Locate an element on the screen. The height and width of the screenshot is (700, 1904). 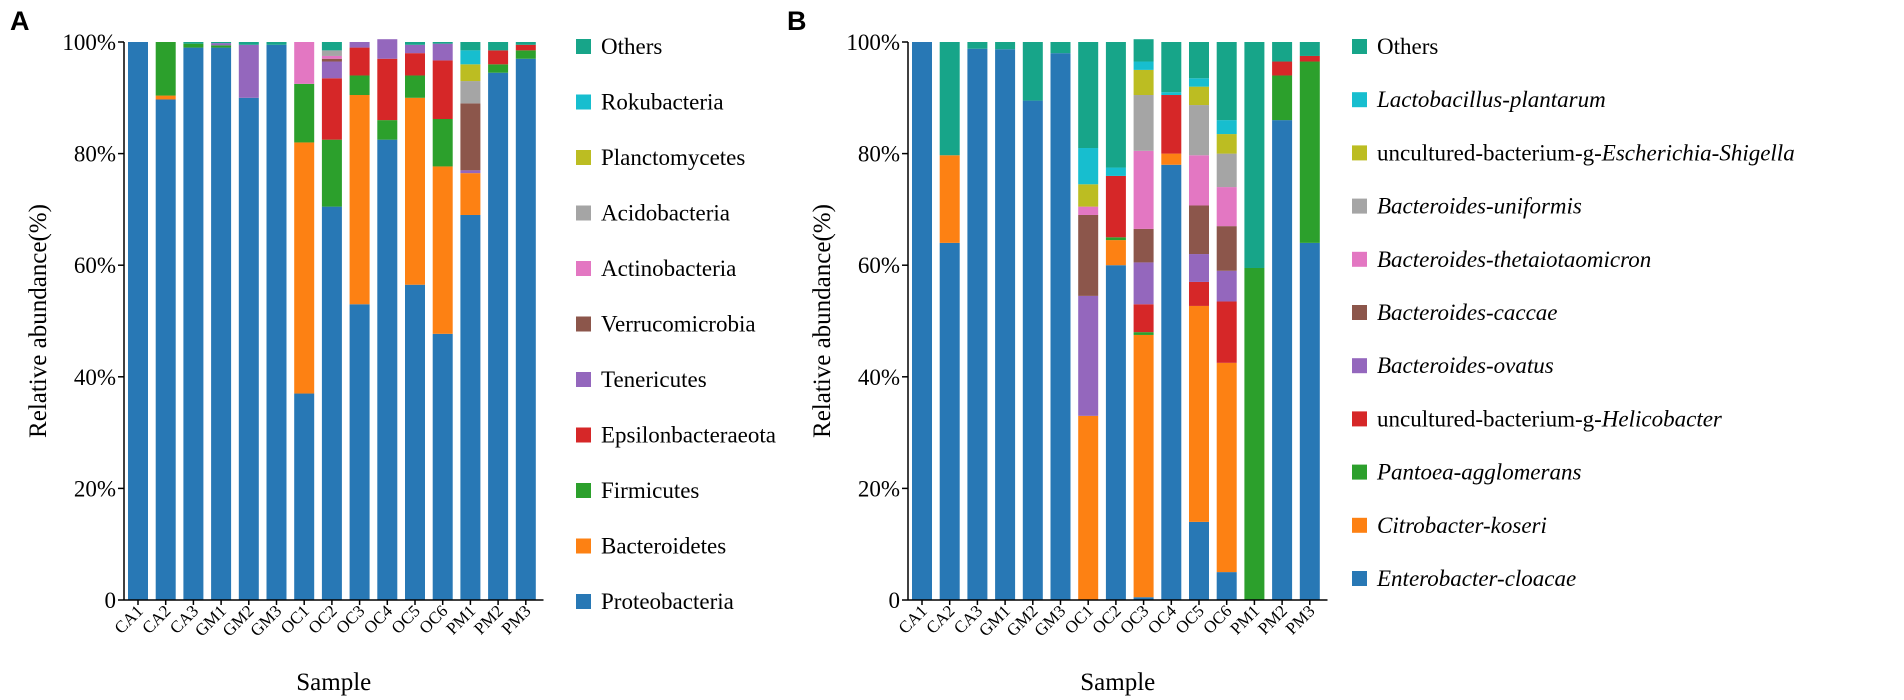
bar-segment-proteobacteria-gm1 is located at coordinates (221, 323).